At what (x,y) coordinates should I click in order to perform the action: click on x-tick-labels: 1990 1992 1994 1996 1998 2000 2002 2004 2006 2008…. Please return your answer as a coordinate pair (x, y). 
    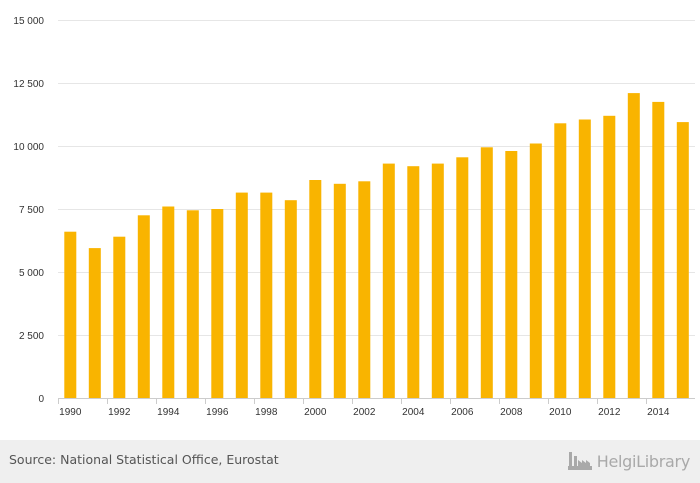
    Looking at the image, I should click on (364, 412).